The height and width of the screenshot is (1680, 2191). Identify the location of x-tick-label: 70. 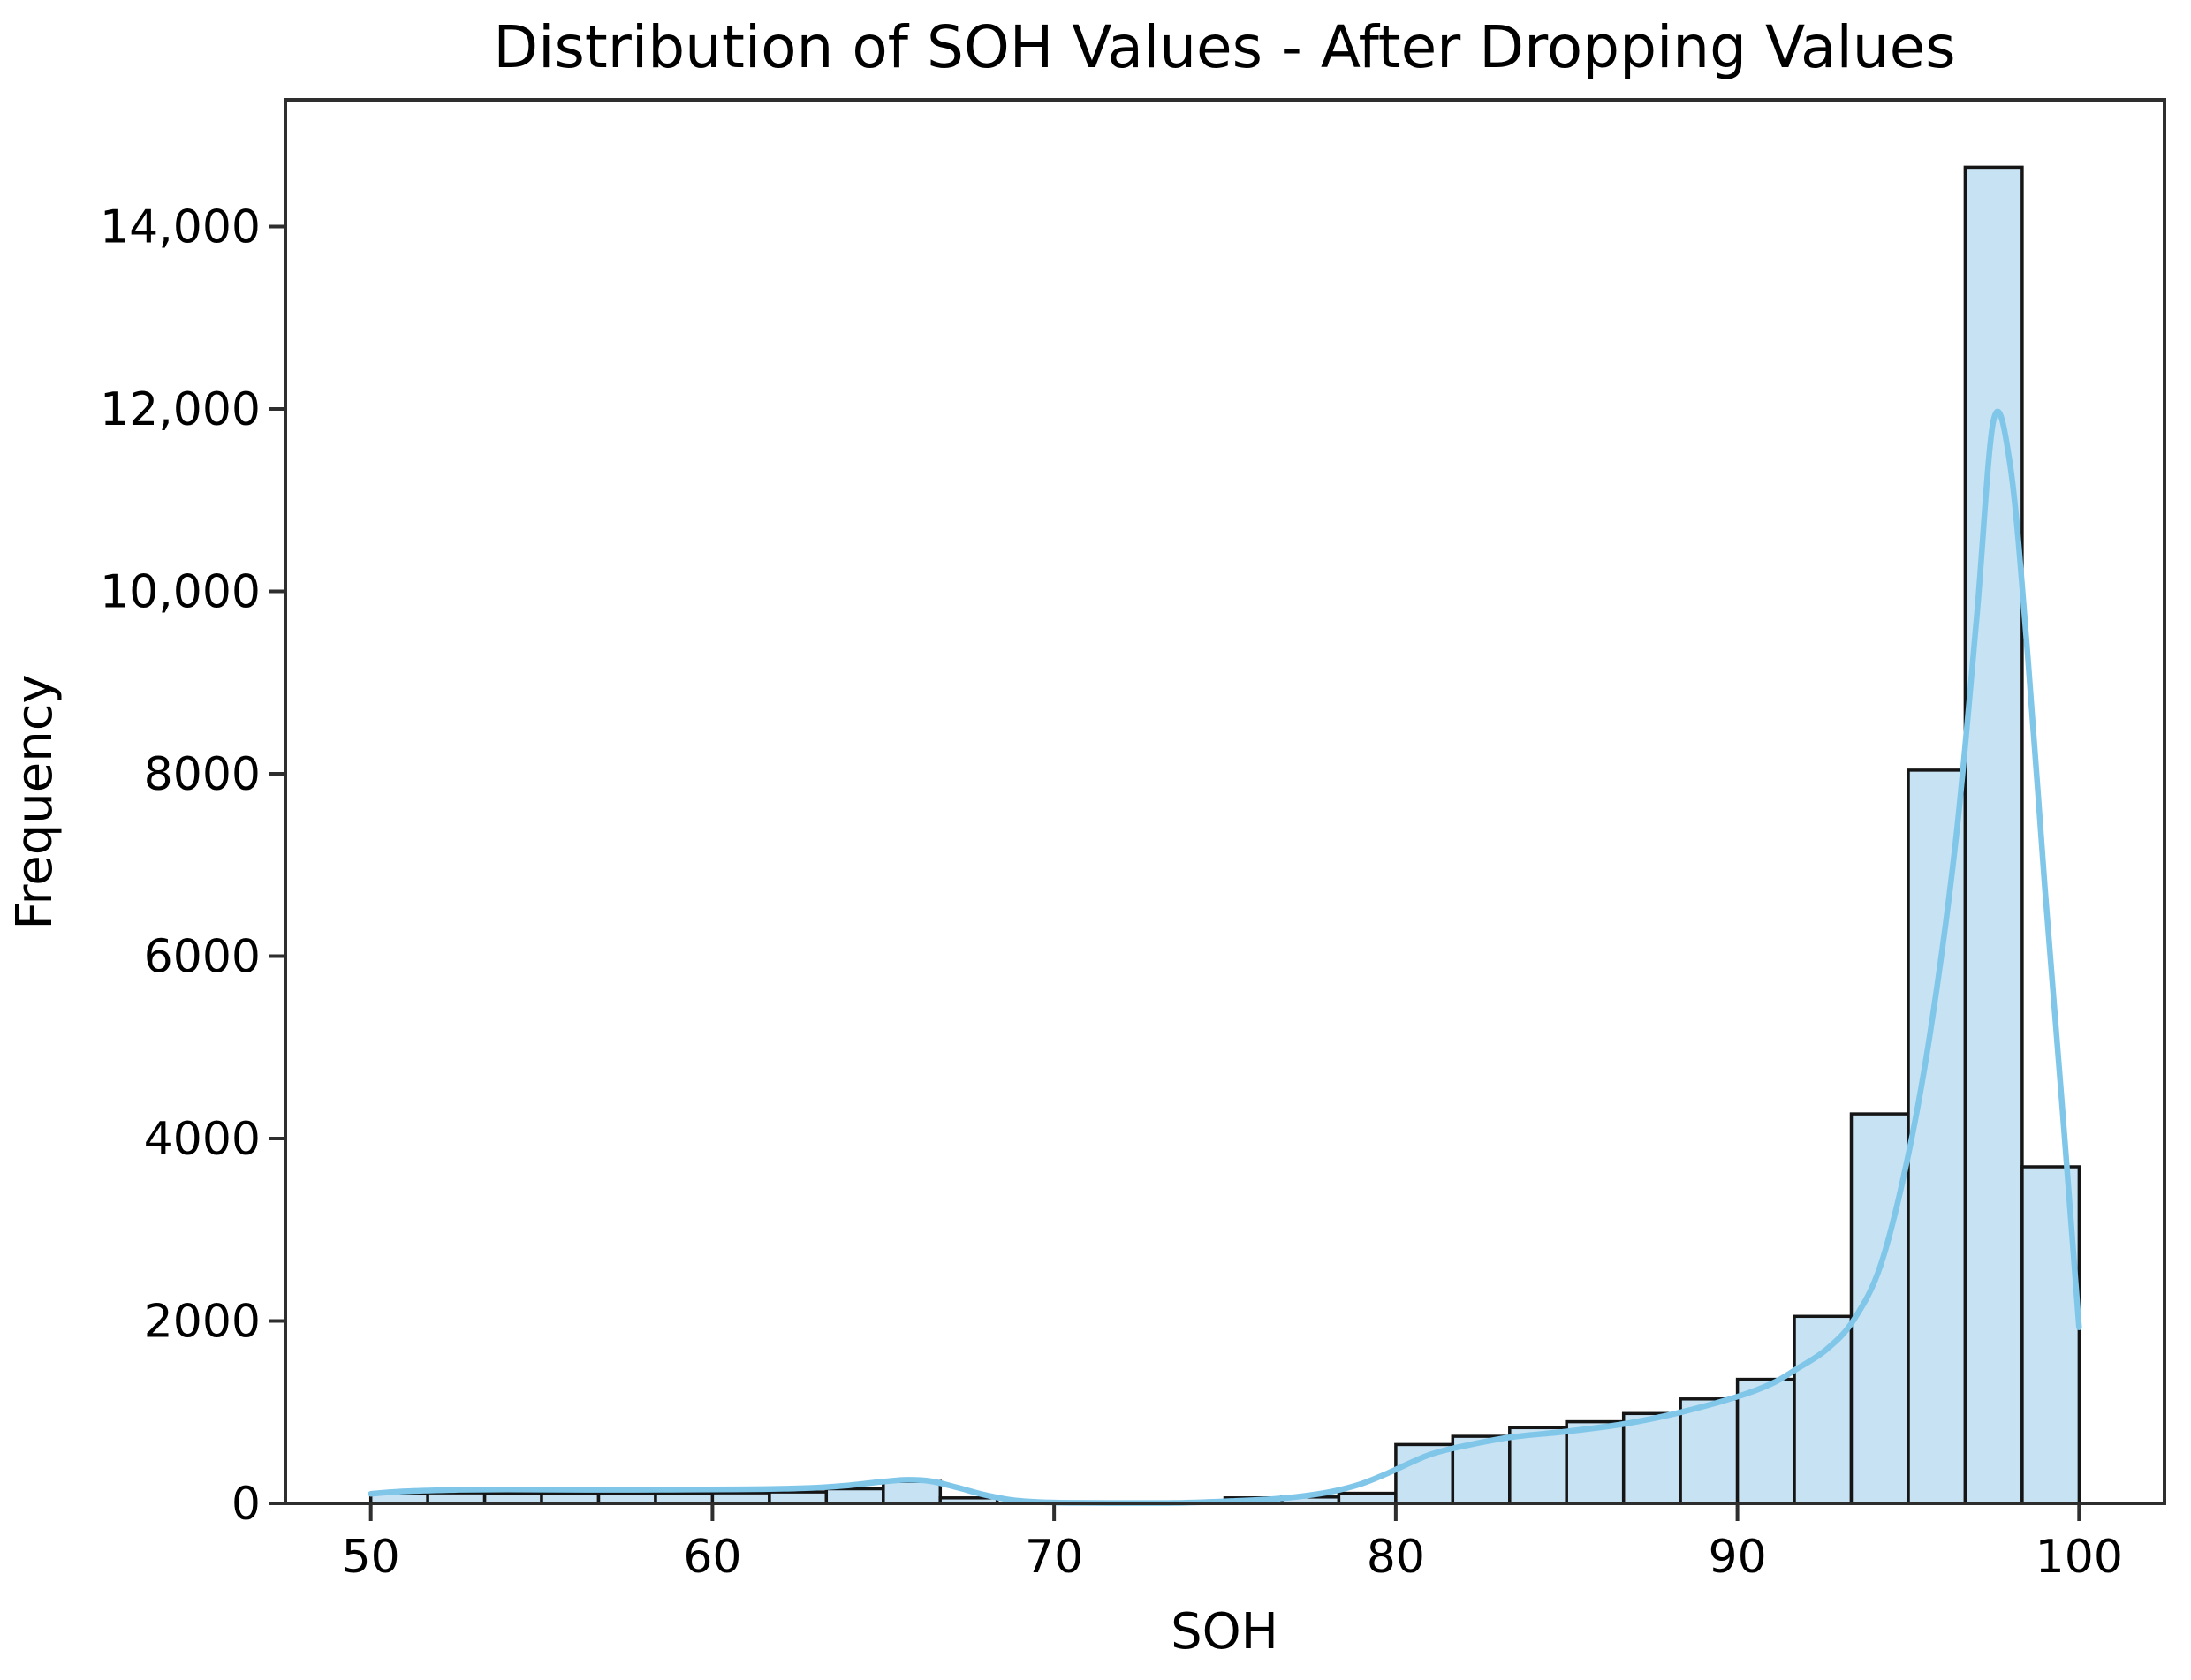
(1054, 1557).